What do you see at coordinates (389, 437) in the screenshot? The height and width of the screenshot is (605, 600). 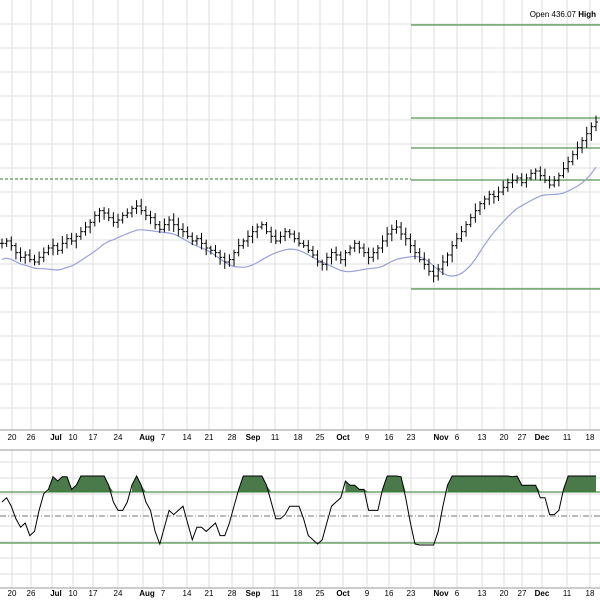 I see `price-x-tick-label: 16` at bounding box center [389, 437].